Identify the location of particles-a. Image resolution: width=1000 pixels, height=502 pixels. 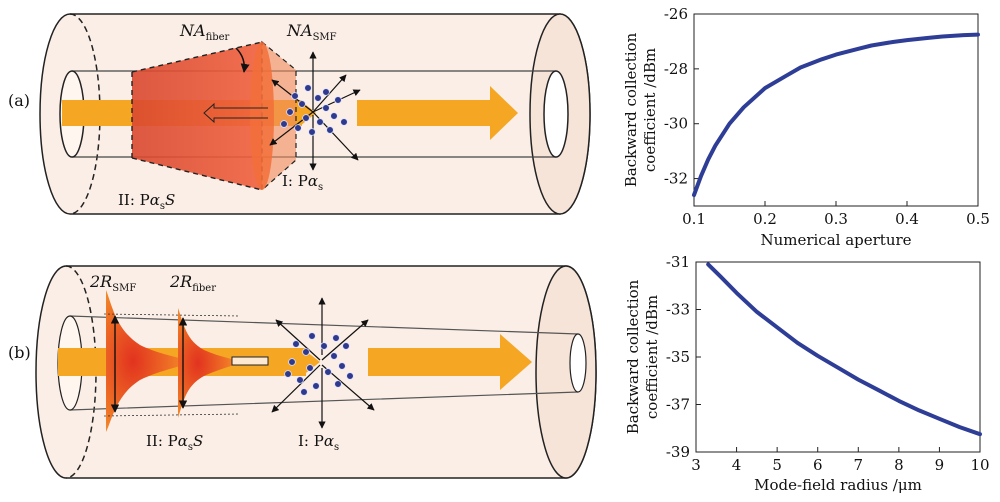
(314, 110).